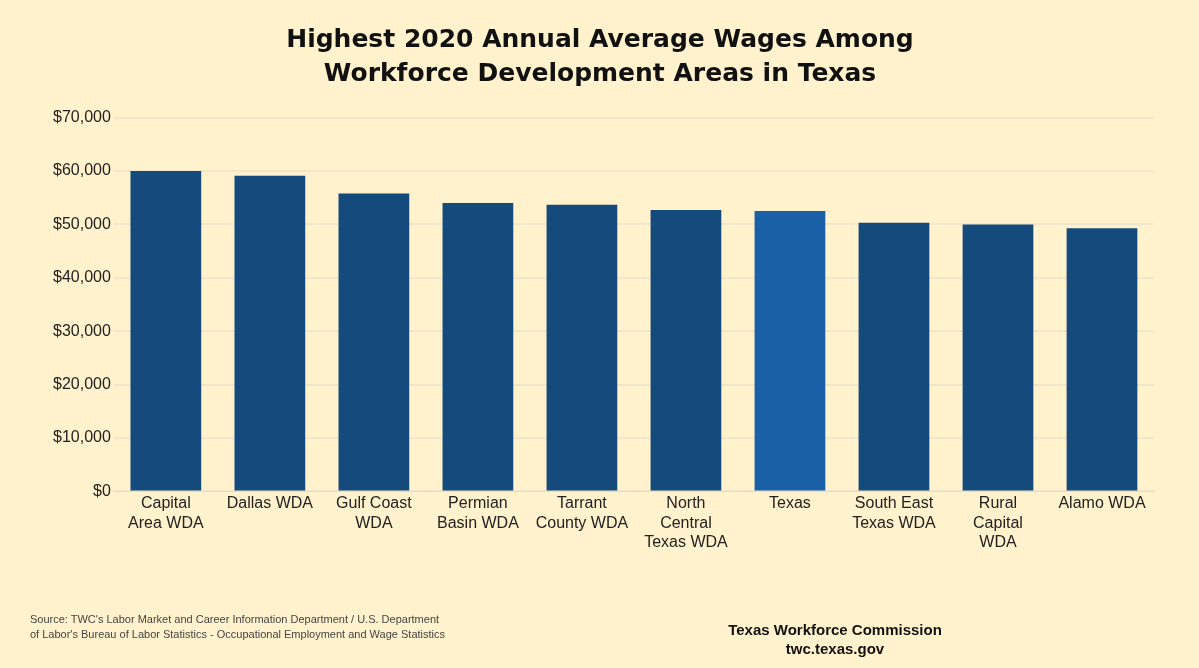 The height and width of the screenshot is (668, 1199). What do you see at coordinates (81, 277) in the screenshot?
I see `y-tick-label: $40,000` at bounding box center [81, 277].